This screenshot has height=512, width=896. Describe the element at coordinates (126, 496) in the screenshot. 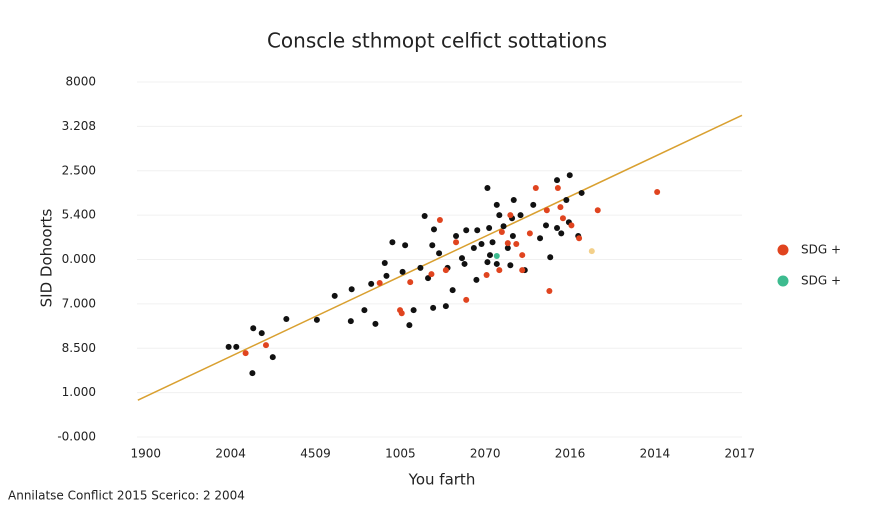

I see `footer: Annilatse Conflict 2015 Scerico: 2 2004` at that location.